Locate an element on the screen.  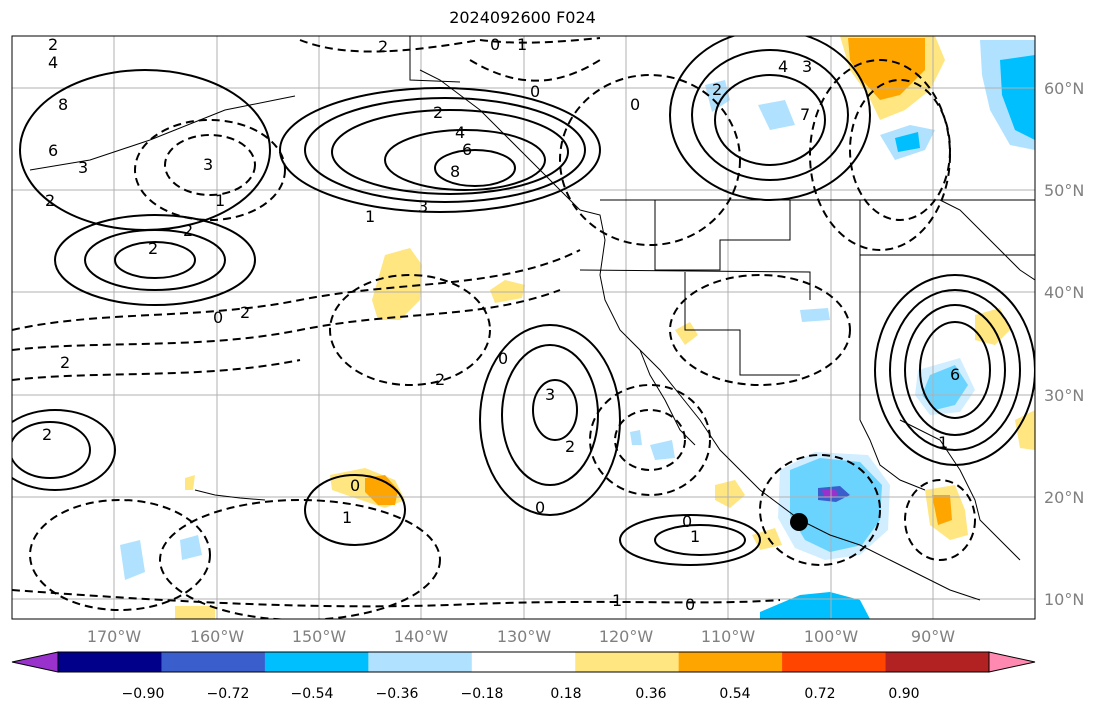
lon-label: 140°W is located at coordinates (421, 636).